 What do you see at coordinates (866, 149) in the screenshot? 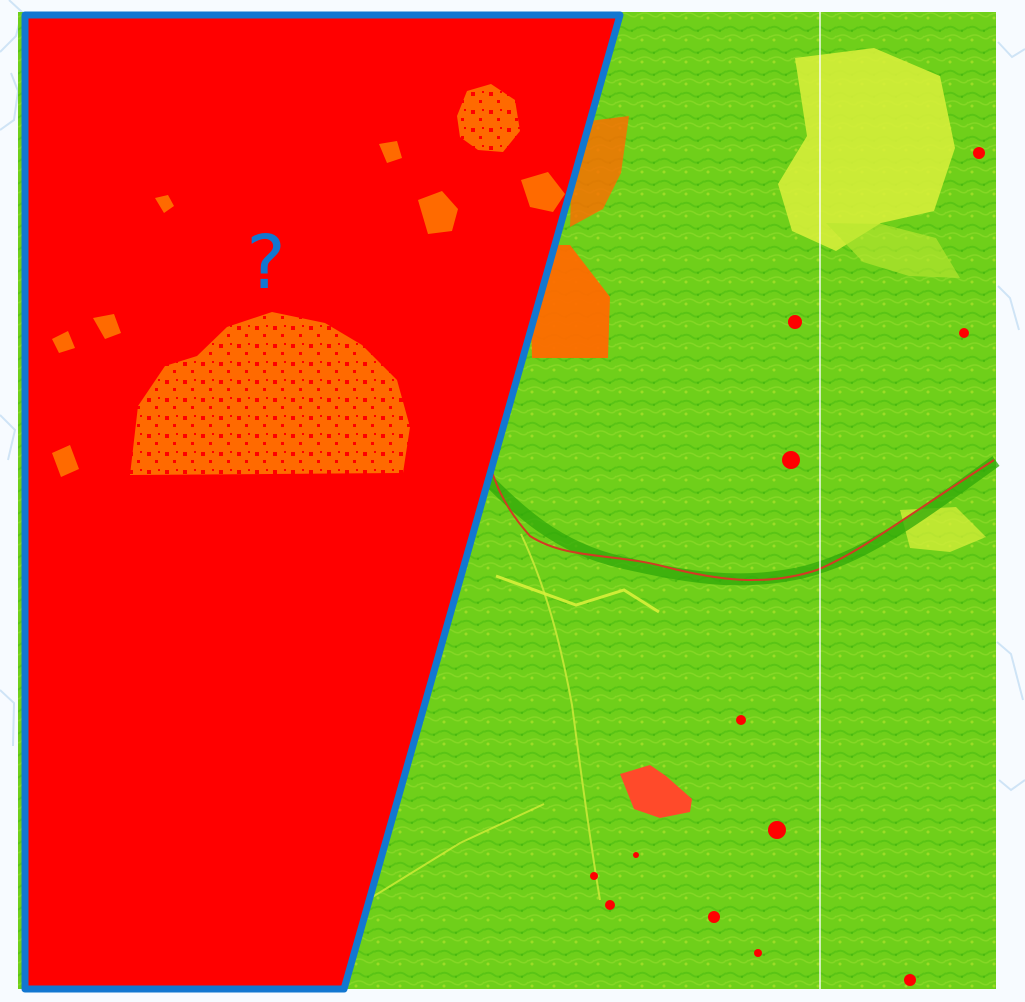
I see `yellow-vegetation-patch-north` at bounding box center [866, 149].